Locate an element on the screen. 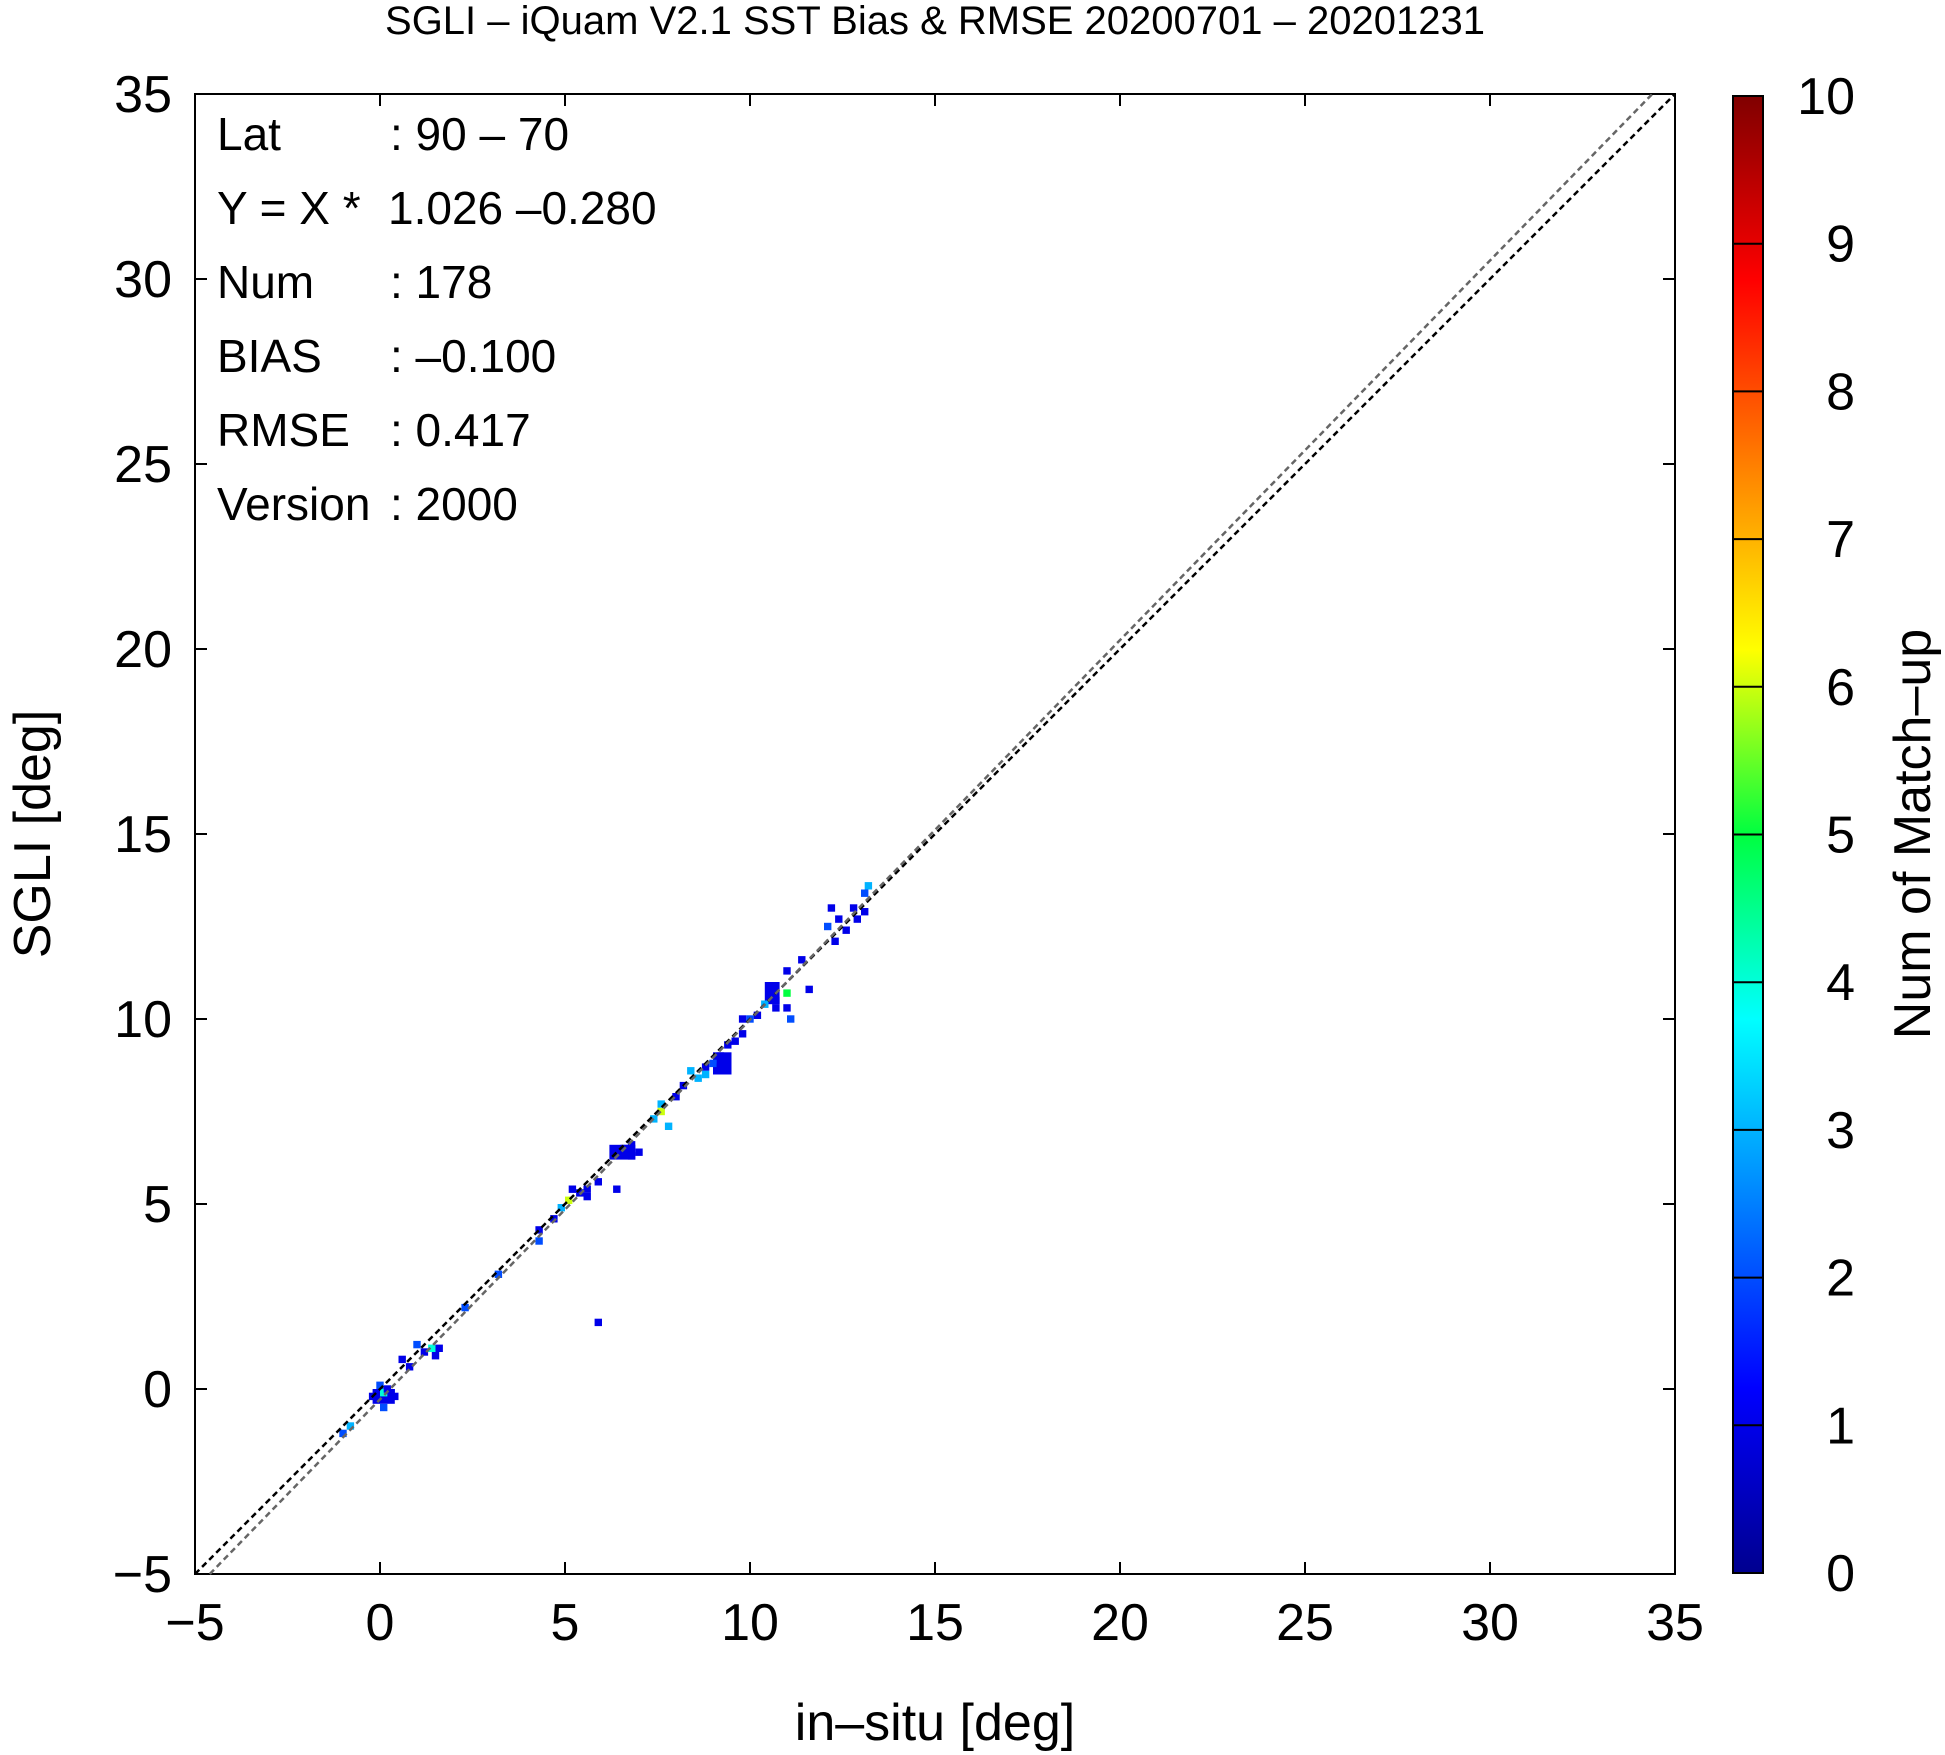 Image resolution: width=1945 pixels, height=1755 pixels. stat-label: Num is located at coordinates (265, 282).